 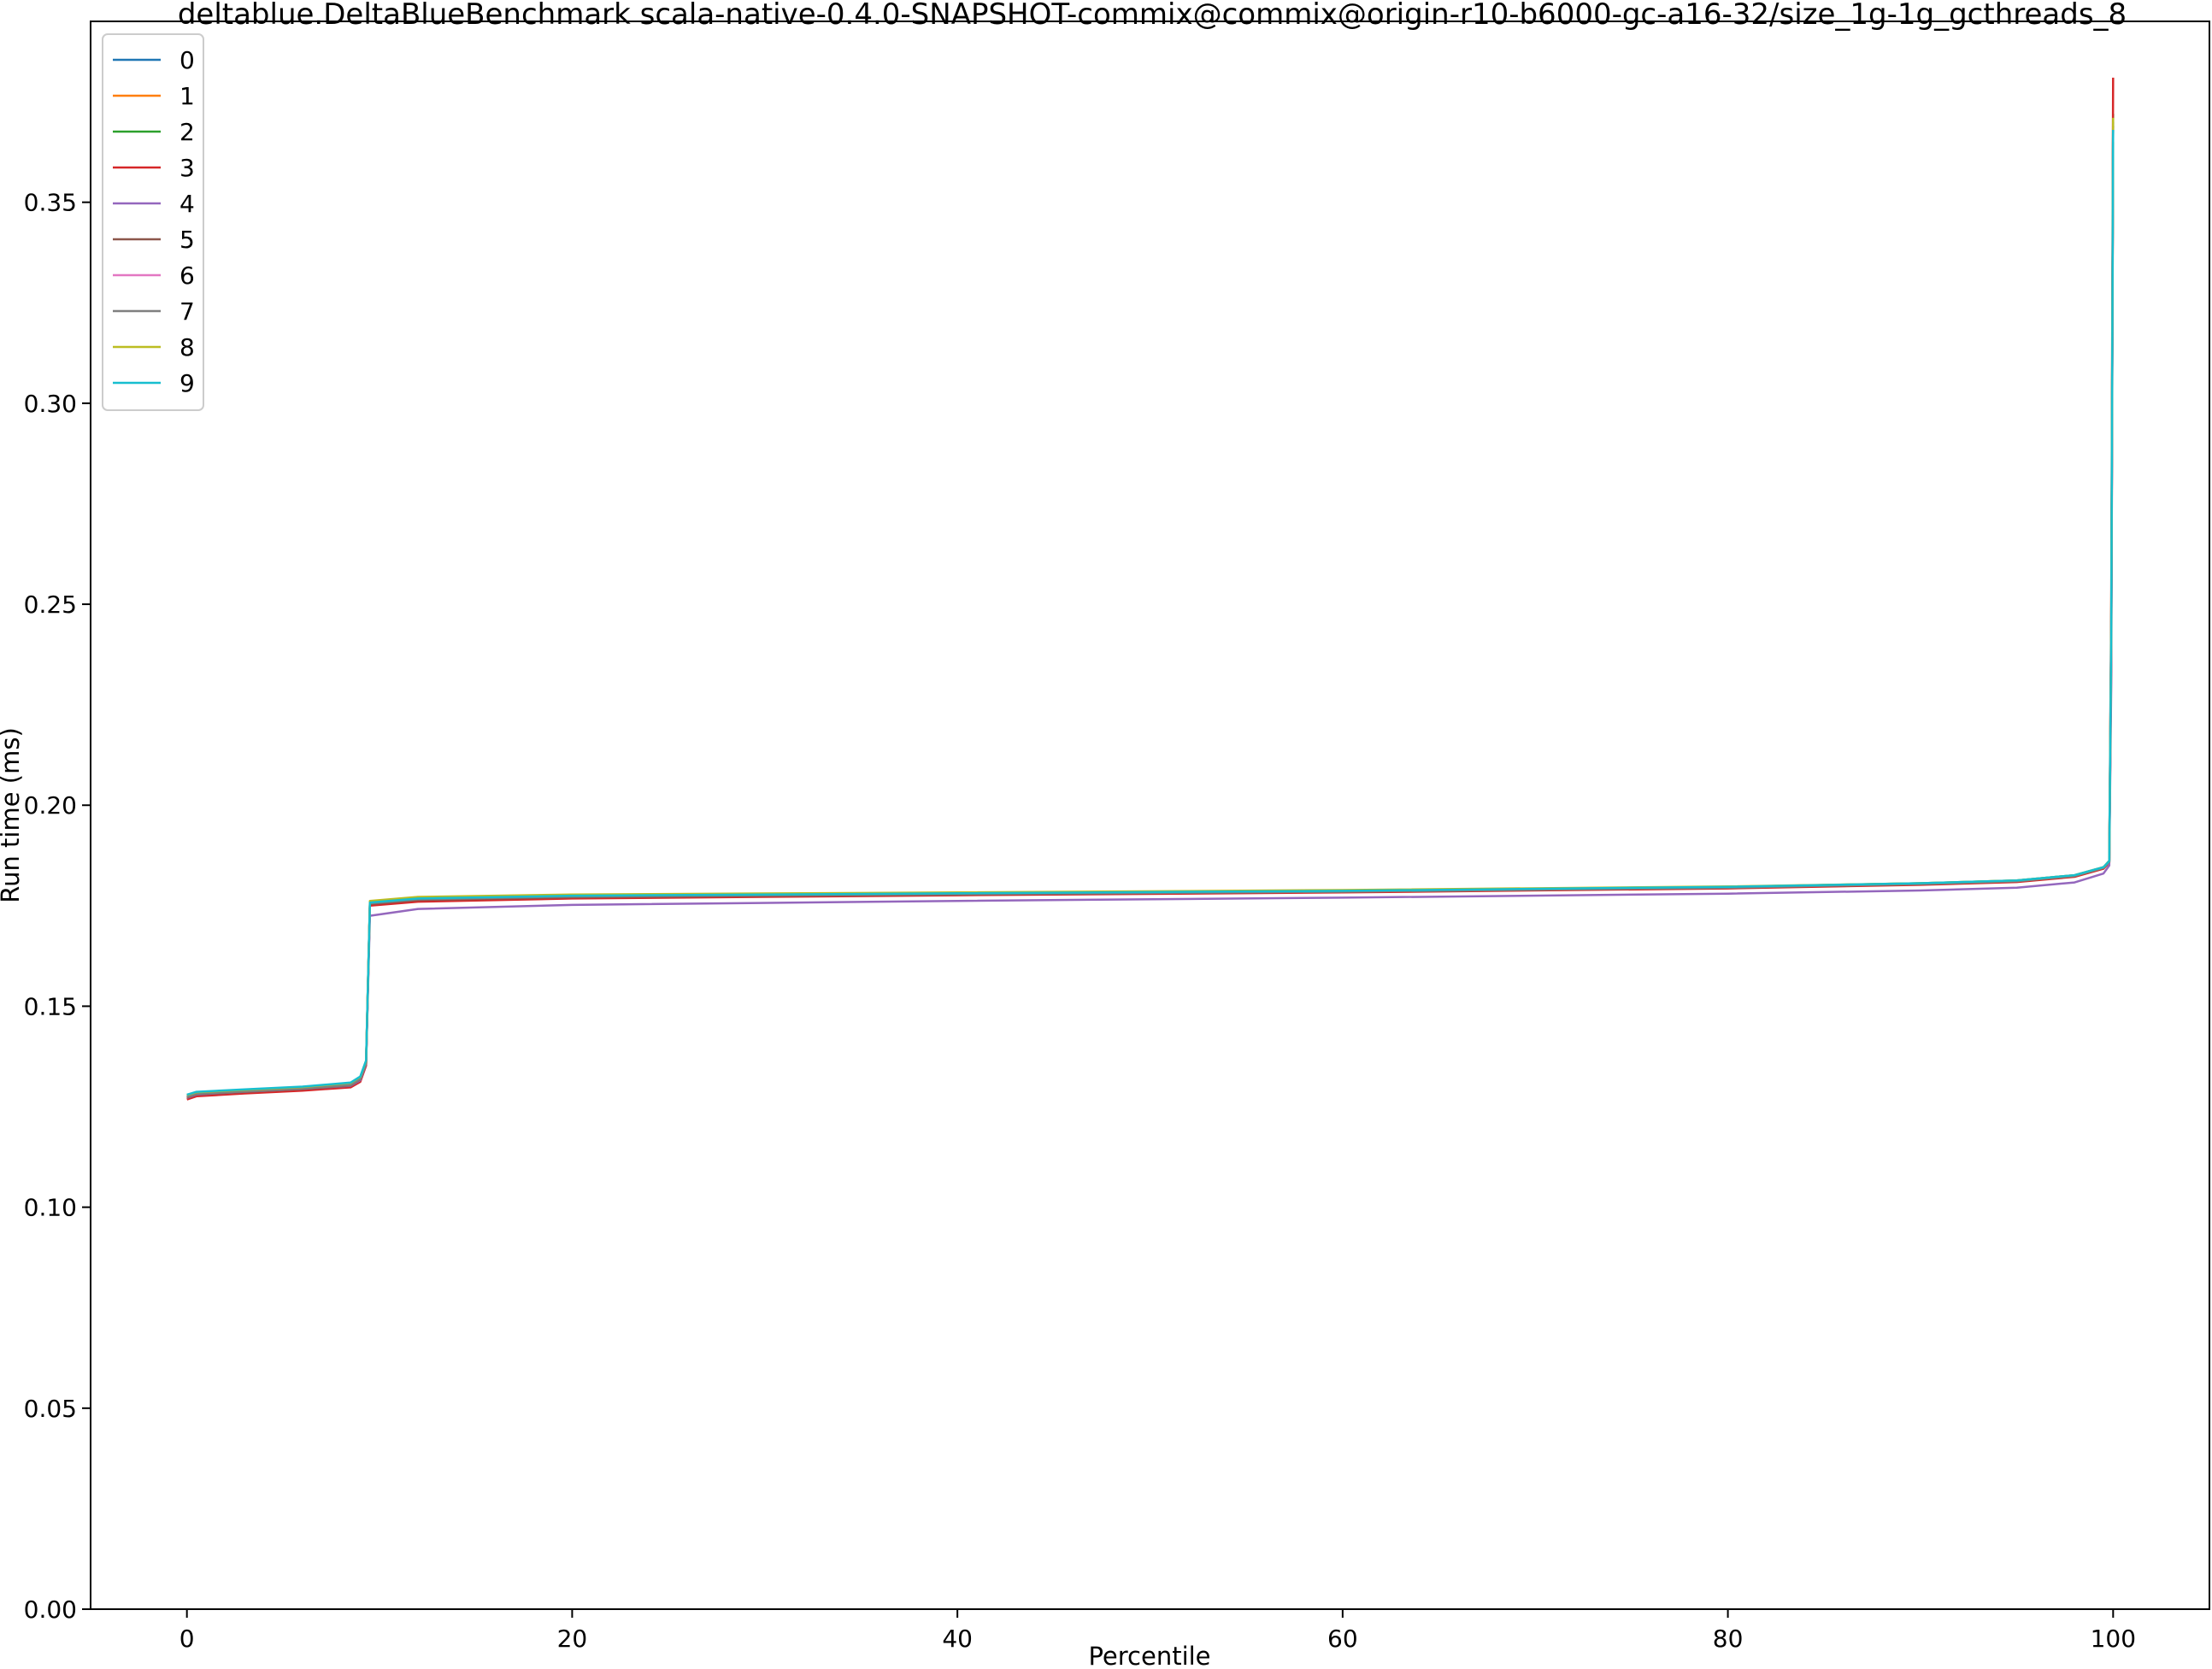 I want to click on legend-label-1: 1, so click(x=187, y=96).